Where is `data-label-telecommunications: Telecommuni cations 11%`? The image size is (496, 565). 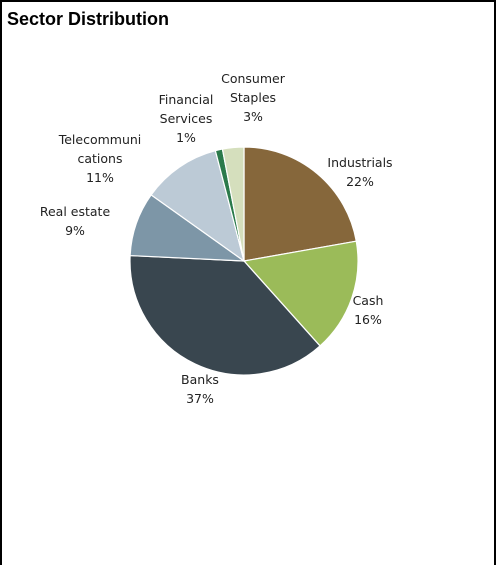
data-label-telecommunications: Telecommuni cations 11% is located at coordinates (100, 158).